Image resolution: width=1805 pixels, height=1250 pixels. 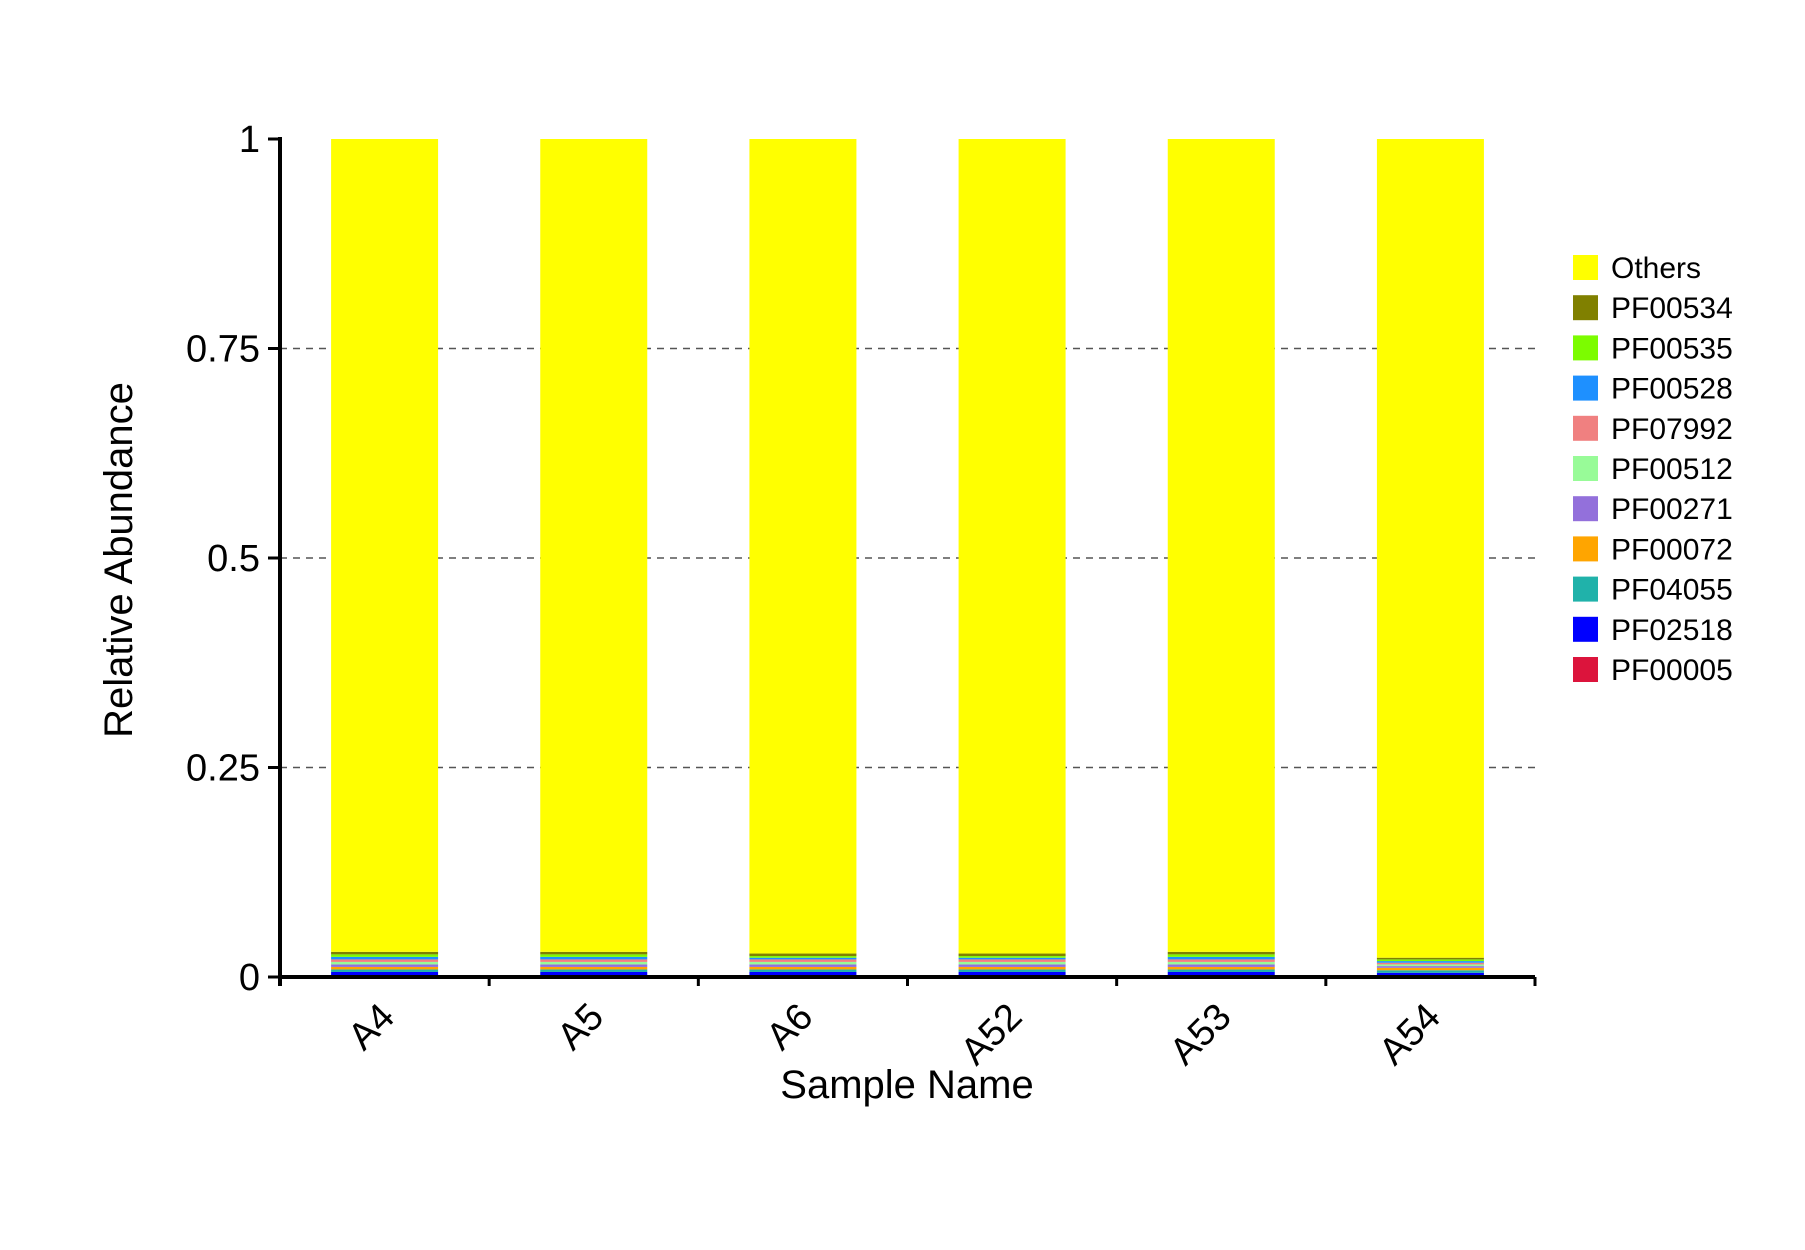 I want to click on y-tick-label: 0.25, so click(x=223, y=769).